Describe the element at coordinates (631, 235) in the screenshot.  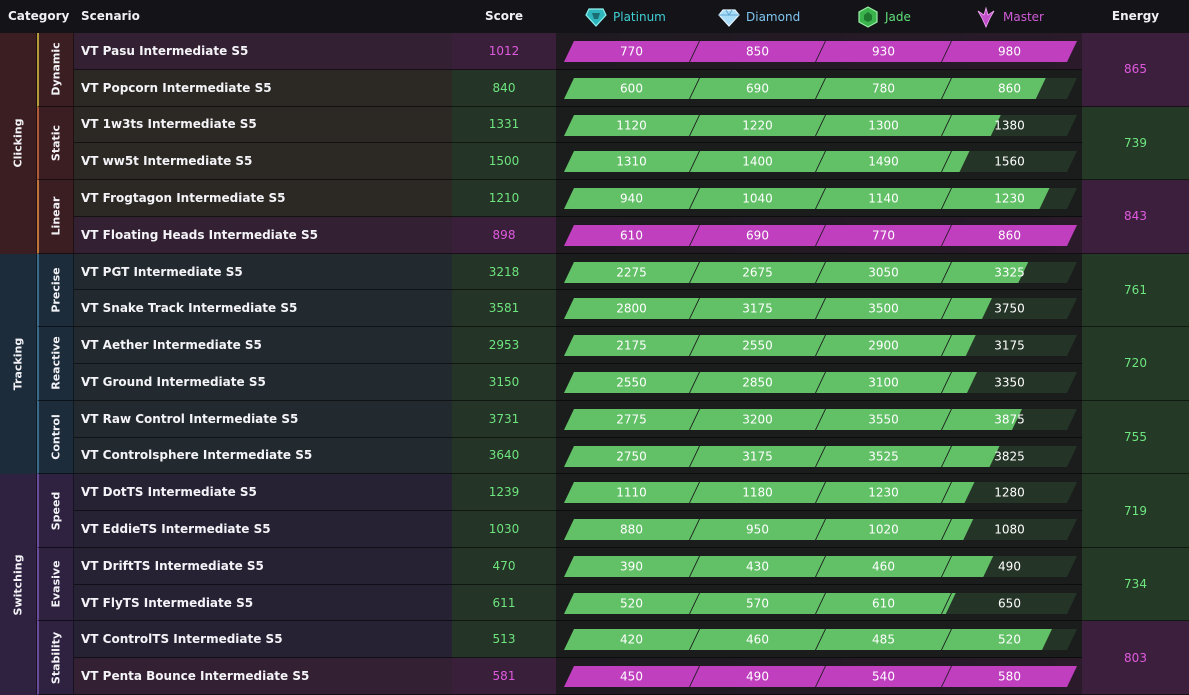
I see `rank-threshold-label: 610` at that location.